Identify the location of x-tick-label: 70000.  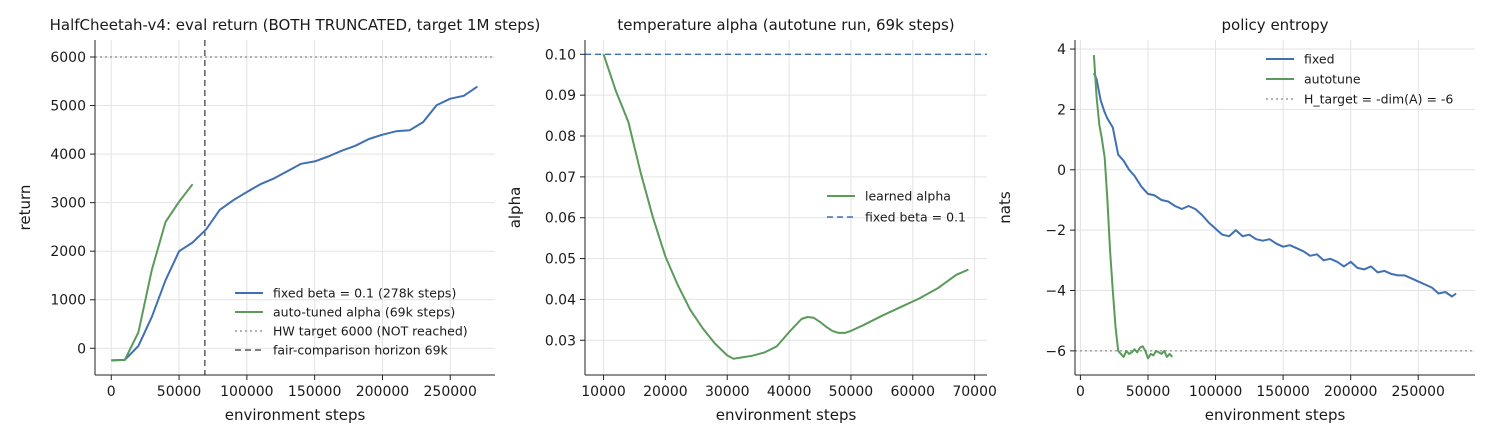
(974, 392).